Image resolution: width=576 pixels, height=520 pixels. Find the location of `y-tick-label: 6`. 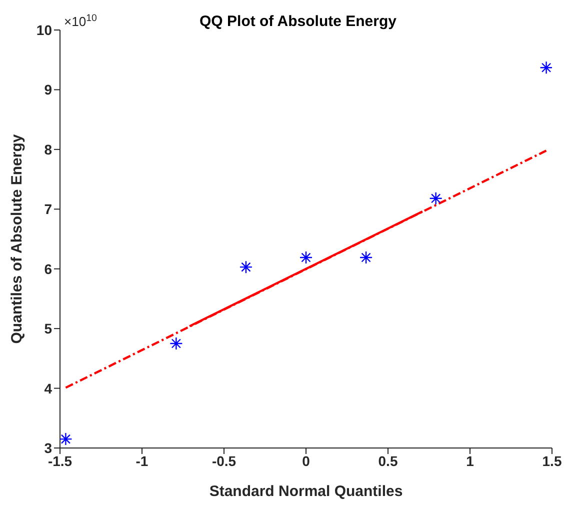

y-tick-label: 6 is located at coordinates (48, 268).